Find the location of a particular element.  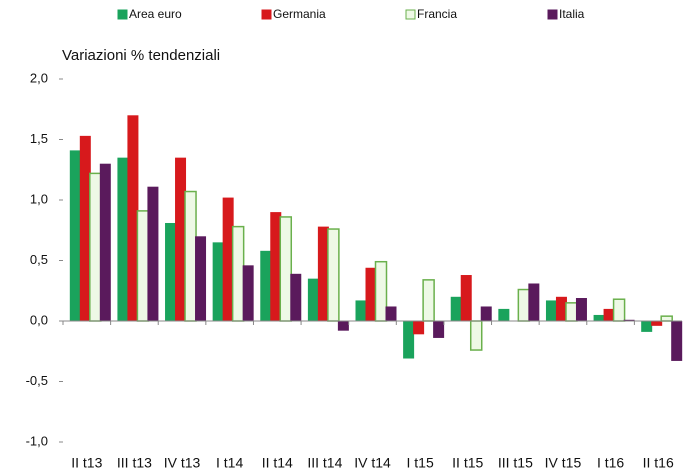

y-tick-label: 2,0 is located at coordinates (39, 77).